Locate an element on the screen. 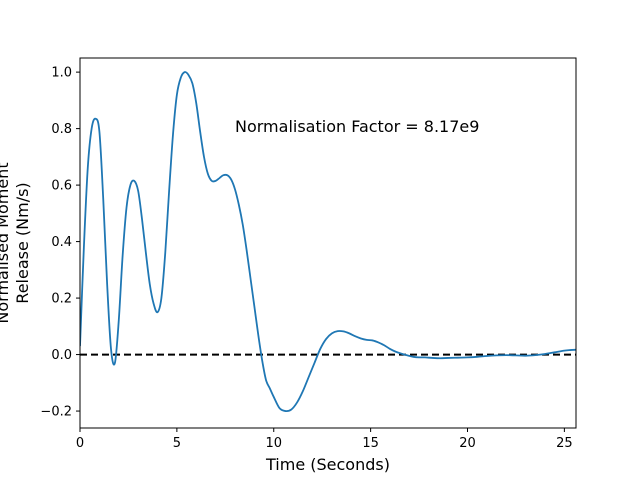 The width and height of the screenshot is (640, 480). y-axis-label-line-1: Normalised Moment is located at coordinates (6, 242).